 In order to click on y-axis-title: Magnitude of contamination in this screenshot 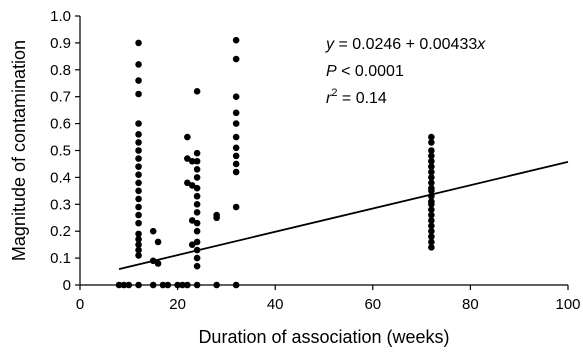, I will do `click(19, 150)`.